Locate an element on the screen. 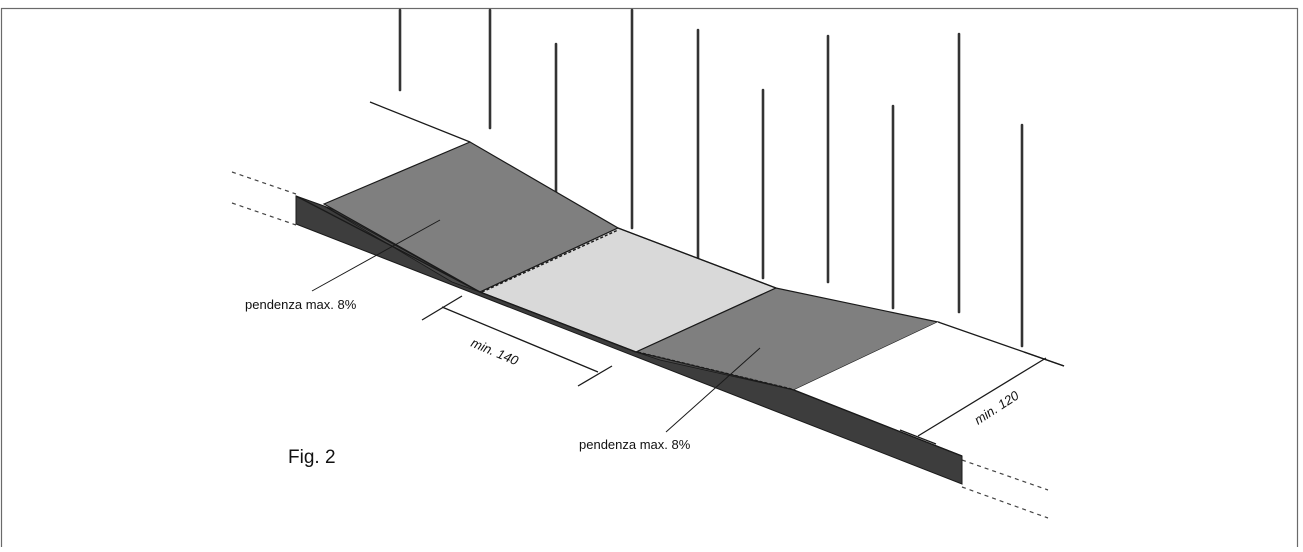 This screenshot has width=1303, height=552. ramp-right-edge-dotted is located at coordinates (715, 370).